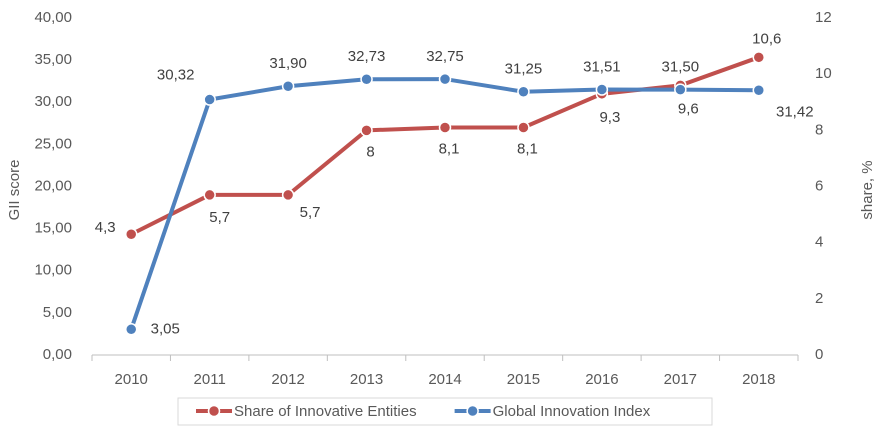 This screenshot has width=883, height=427. Describe the element at coordinates (105, 227) in the screenshot. I see `data-label: 4,3` at that location.